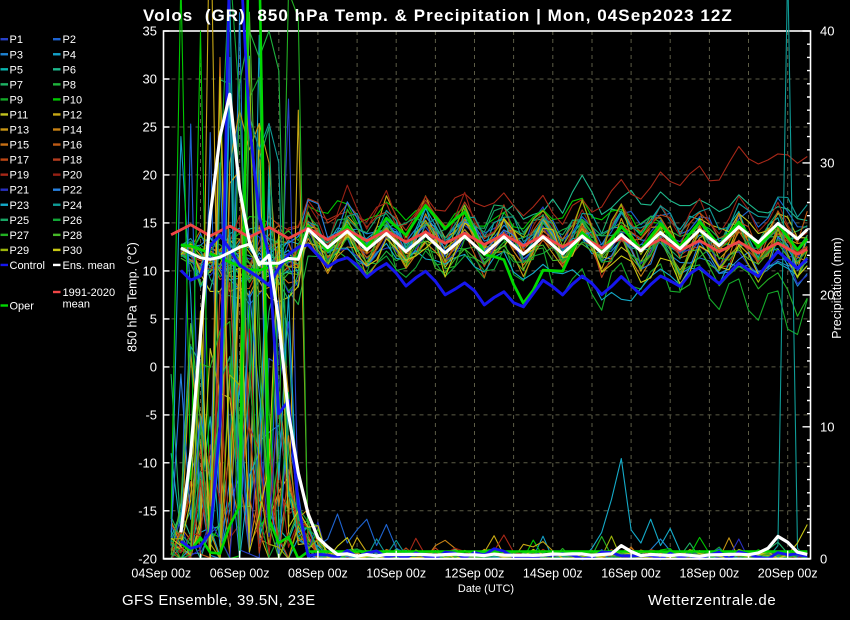 The width and height of the screenshot is (850, 620). What do you see at coordinates (20, 131) in the screenshot?
I see `svg-text: P13` at bounding box center [20, 131].